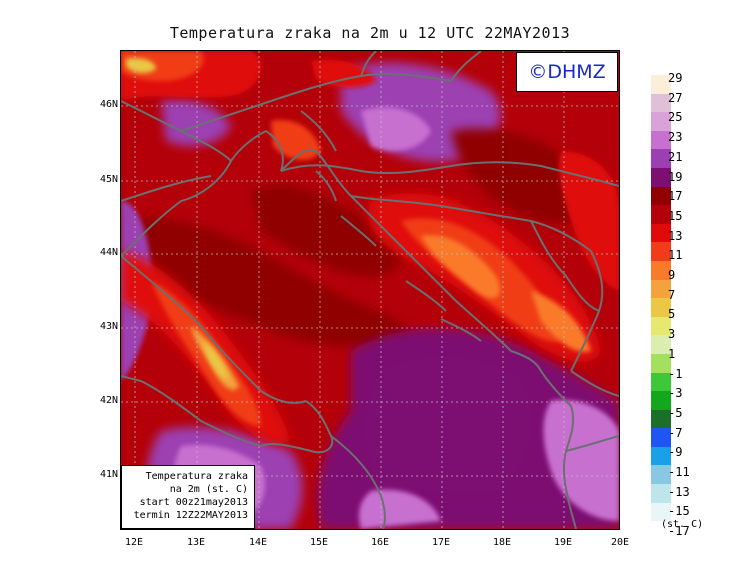 Image resolution: width=740 pixels, height=582 pixels. What do you see at coordinates (108, 252) in the screenshot?
I see `lat-label-44n: 44N` at bounding box center [108, 252].